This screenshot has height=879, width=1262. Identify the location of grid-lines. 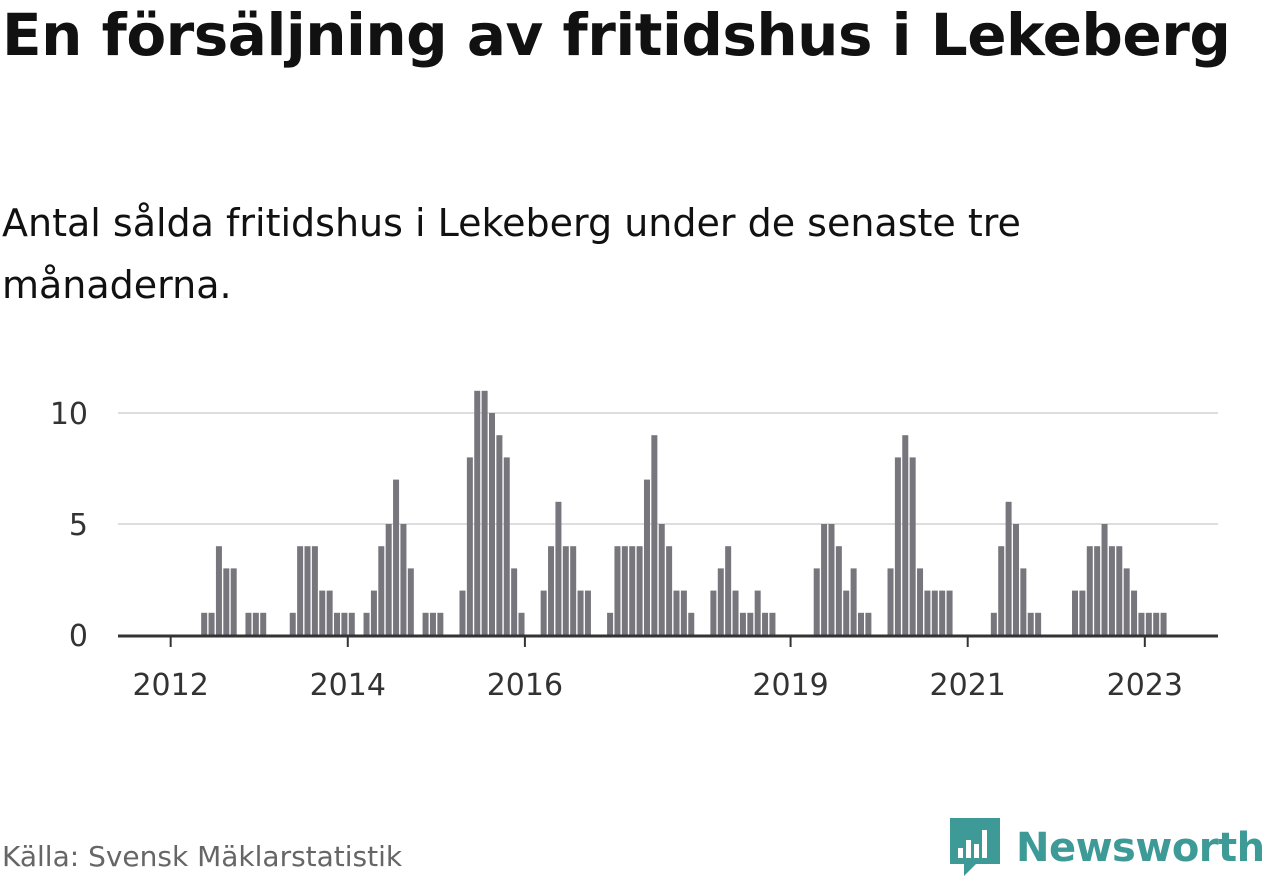
(668, 468).